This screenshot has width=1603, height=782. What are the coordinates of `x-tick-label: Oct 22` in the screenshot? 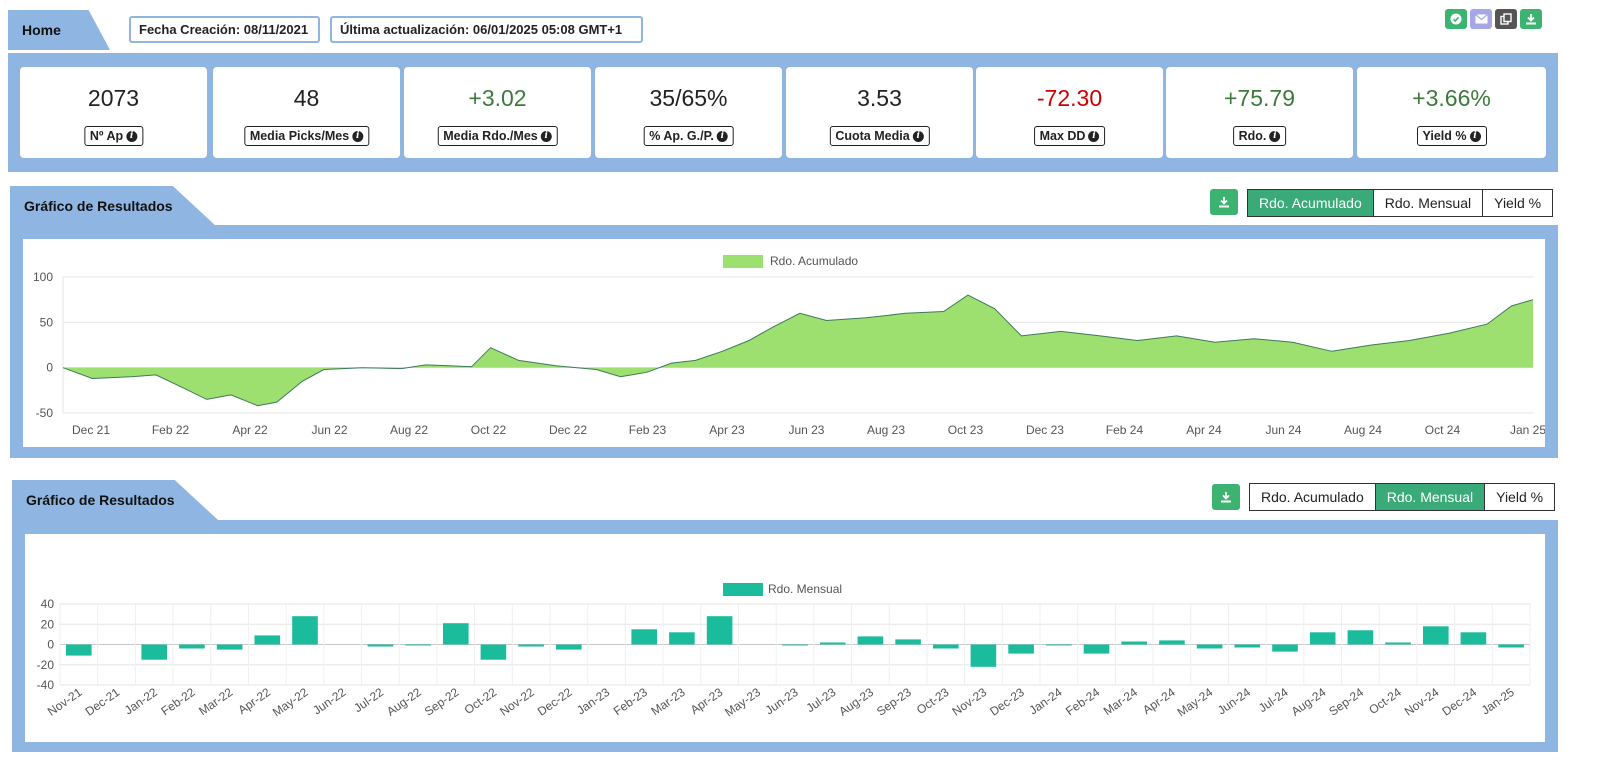 It's located at (489, 430).